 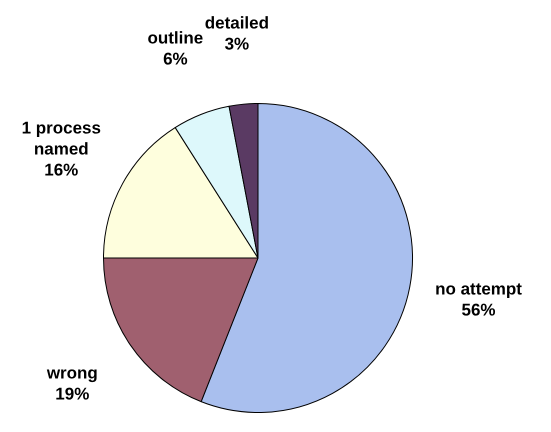 What do you see at coordinates (479, 310) in the screenshot?
I see `data-label: 56%` at bounding box center [479, 310].